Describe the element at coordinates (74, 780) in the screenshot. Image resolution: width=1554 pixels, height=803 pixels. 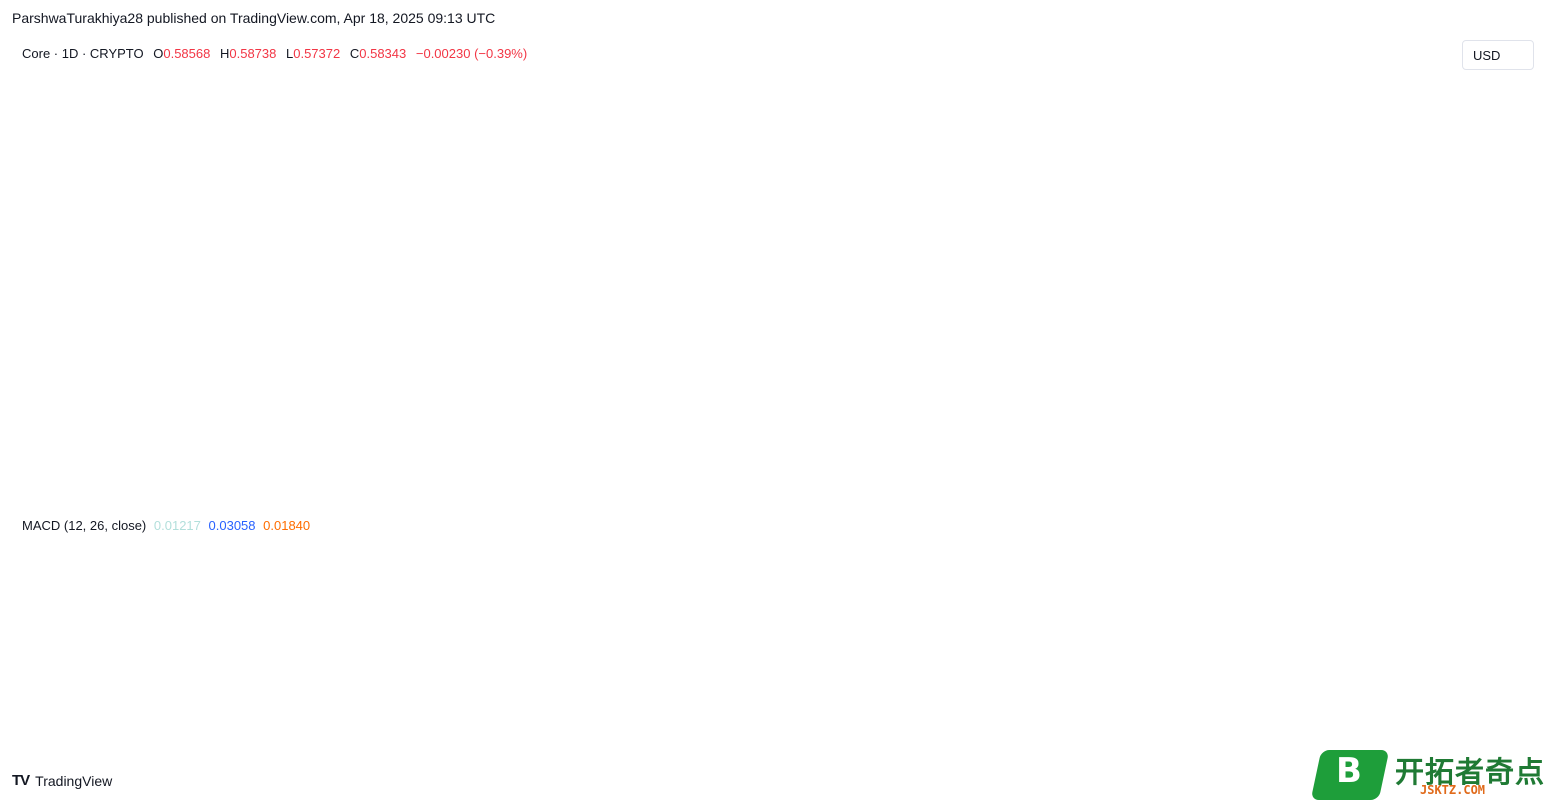
I see `footer-brand: TradingView` at that location.